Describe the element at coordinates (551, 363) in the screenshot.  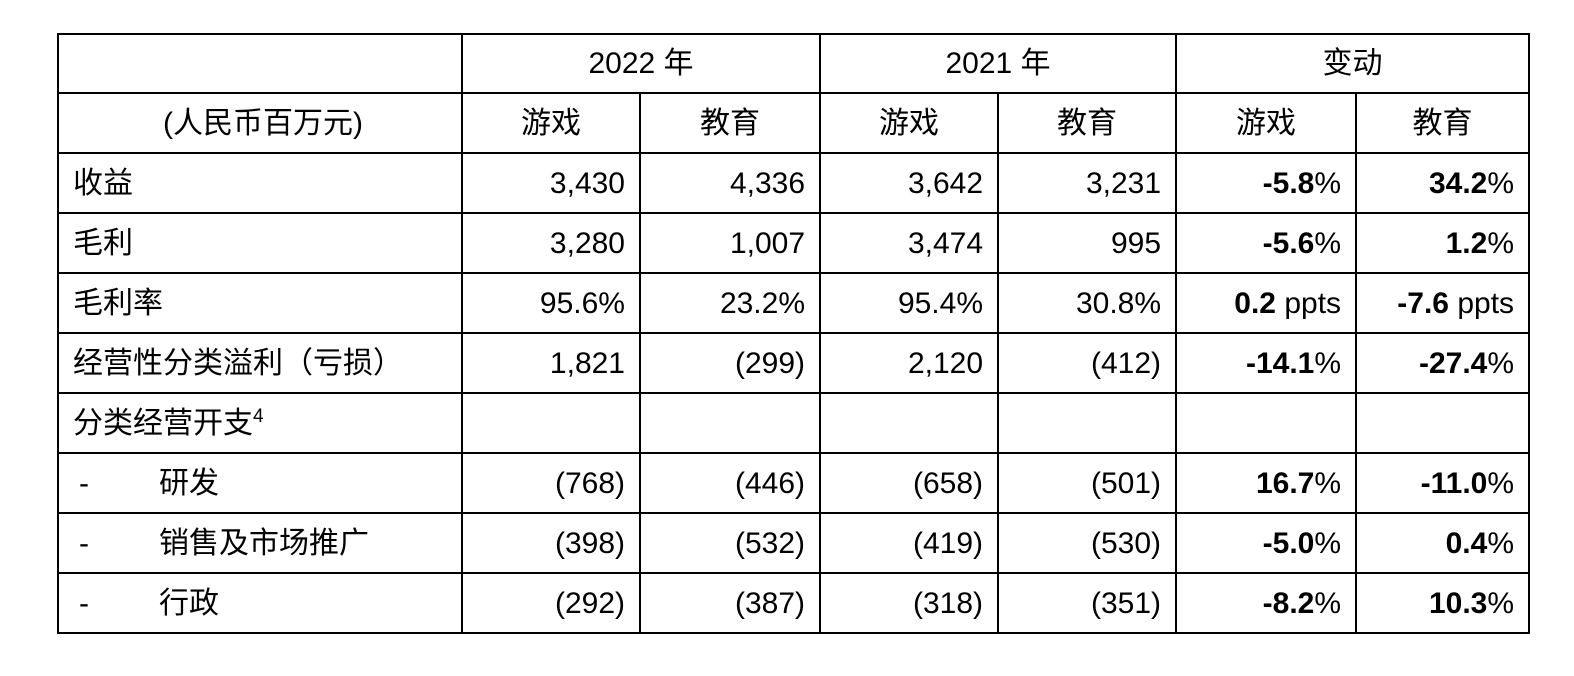
I see `cell-2022-games: 1,821` at that location.